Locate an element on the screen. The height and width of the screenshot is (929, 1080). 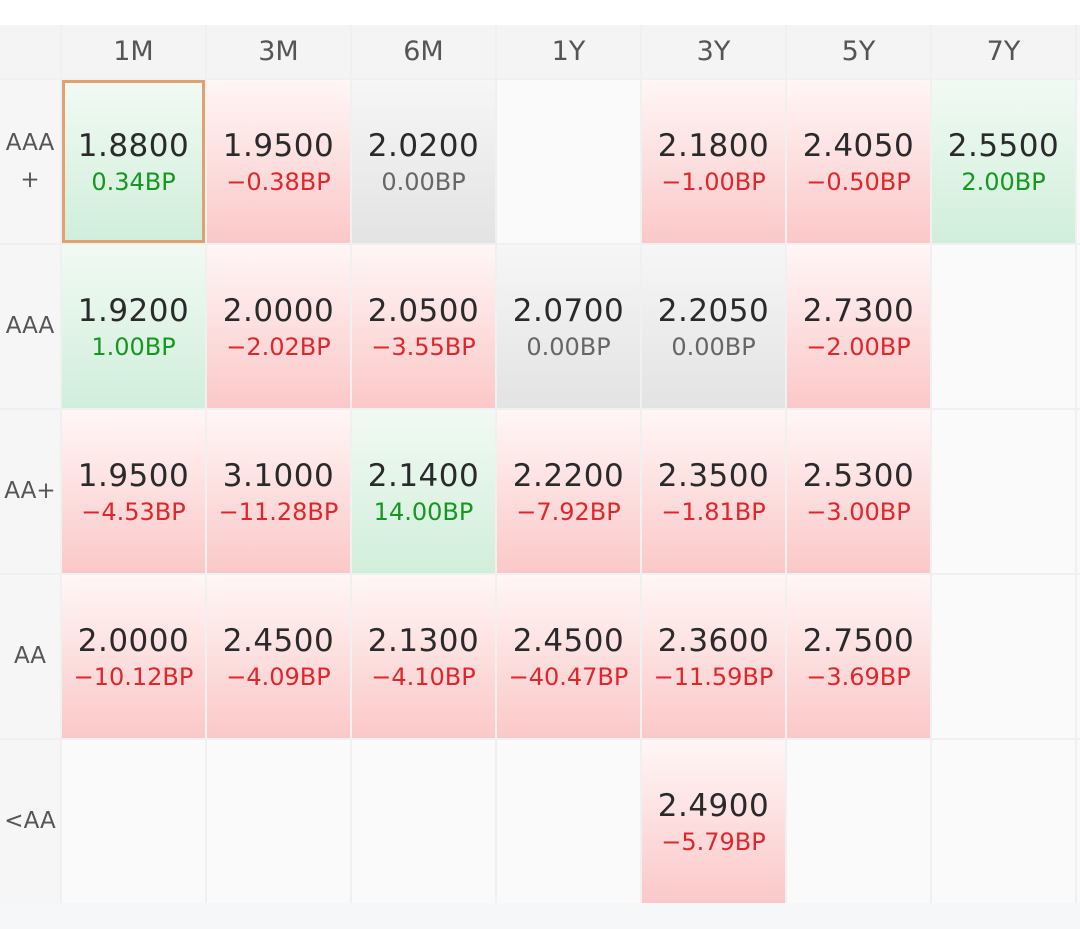
yield-cell: 2.7300 −2.00BP is located at coordinates (858, 326).